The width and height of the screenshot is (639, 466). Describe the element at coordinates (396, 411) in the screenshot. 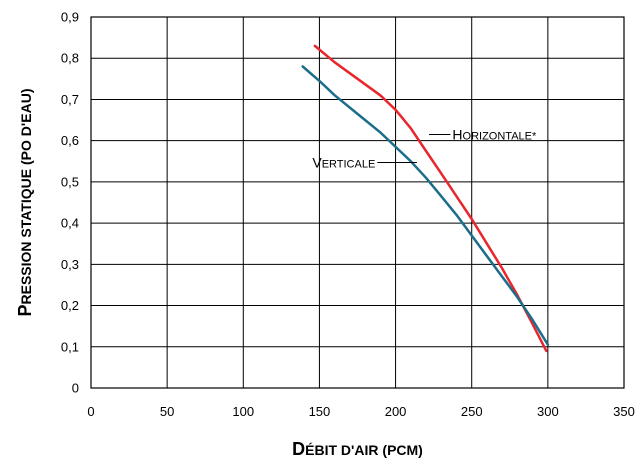

I see `x-tick-label: 200` at that location.